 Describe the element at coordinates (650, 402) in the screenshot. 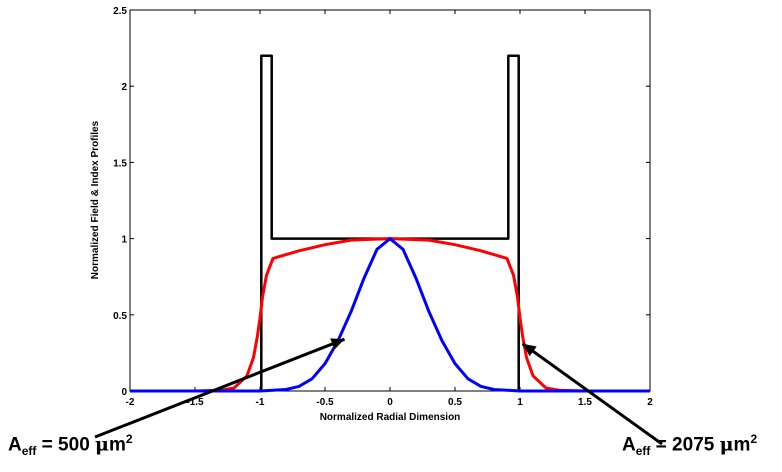

I see `x-tick-label: 2` at that location.